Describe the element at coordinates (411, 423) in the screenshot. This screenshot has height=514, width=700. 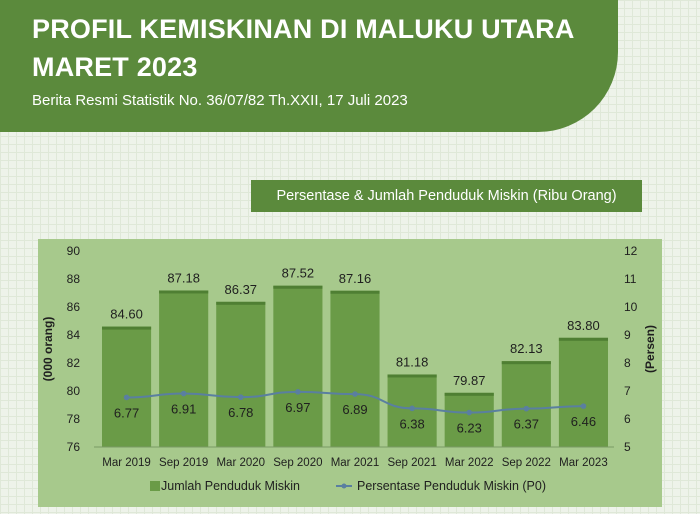
I see `line-data-label: 6.38` at that location.